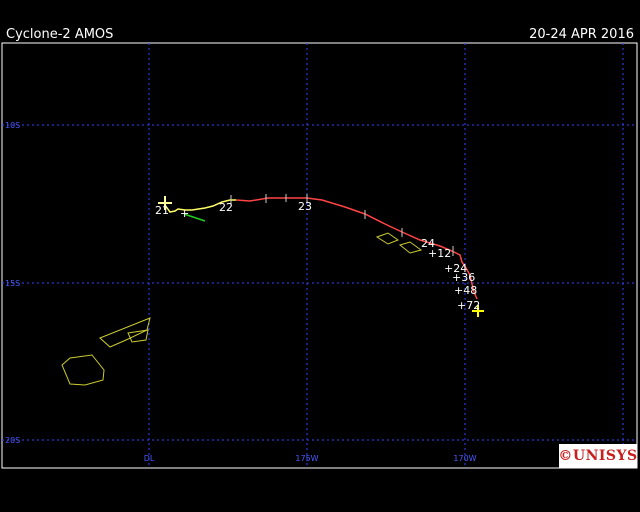 This screenshot has width=640, height=512. What do you see at coordinates (200, 206) in the screenshot?
I see `track-storm-segment` at bounding box center [200, 206].